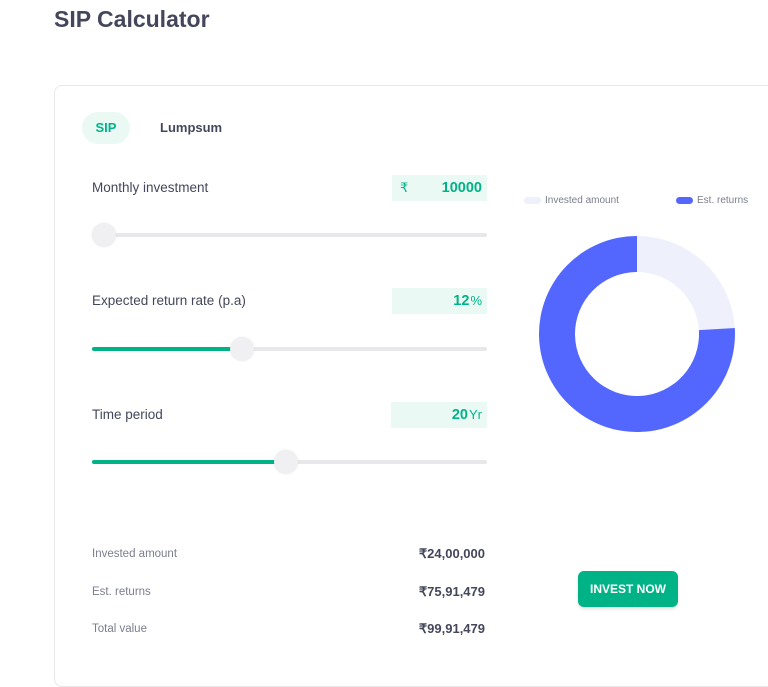  What do you see at coordinates (106, 128) in the screenshot?
I see `tab-sip: SIP` at bounding box center [106, 128].